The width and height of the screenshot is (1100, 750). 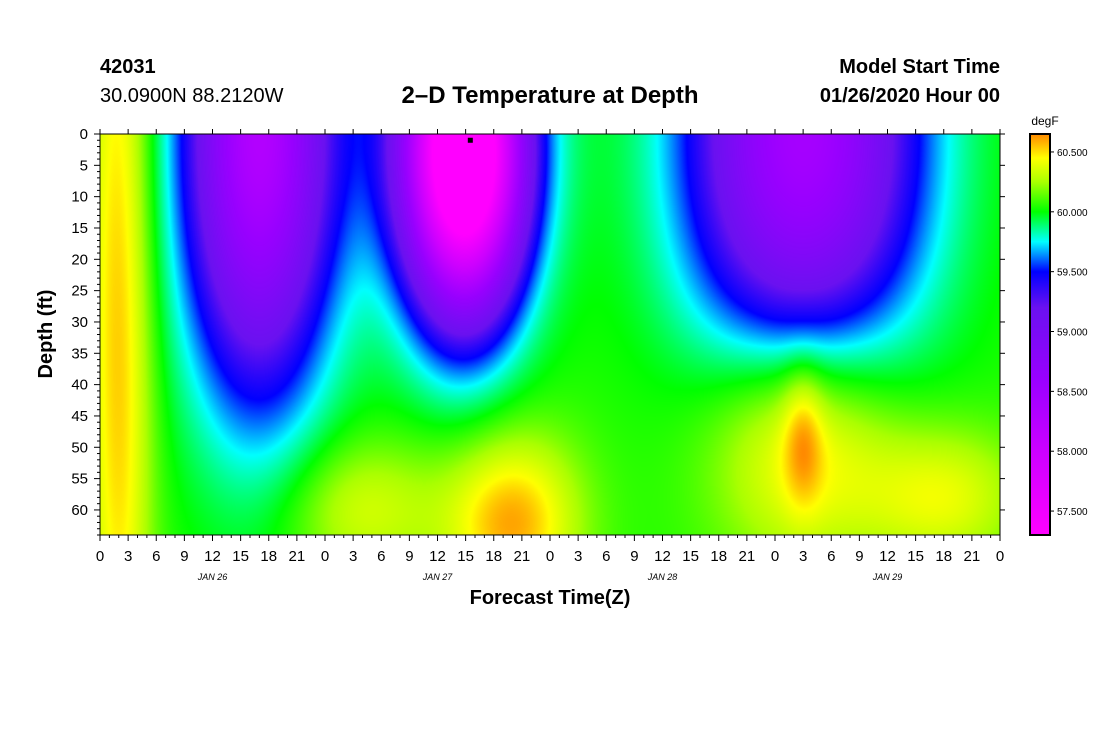 What do you see at coordinates (909, 96) in the screenshot?
I see `model-start-value: 01/26/2020 Hour 00` at bounding box center [909, 96].